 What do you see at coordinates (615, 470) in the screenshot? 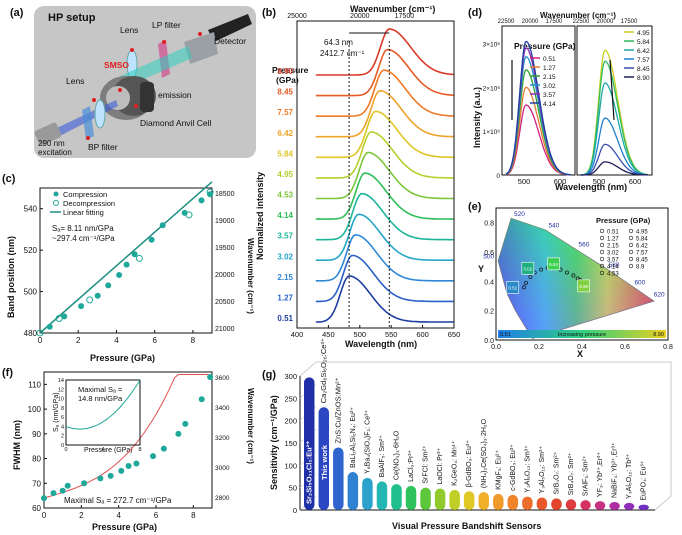
I see `panel-g-bar-label: NaBiF₄: Yb³⁺,Er³⁺` at bounding box center [615, 470].